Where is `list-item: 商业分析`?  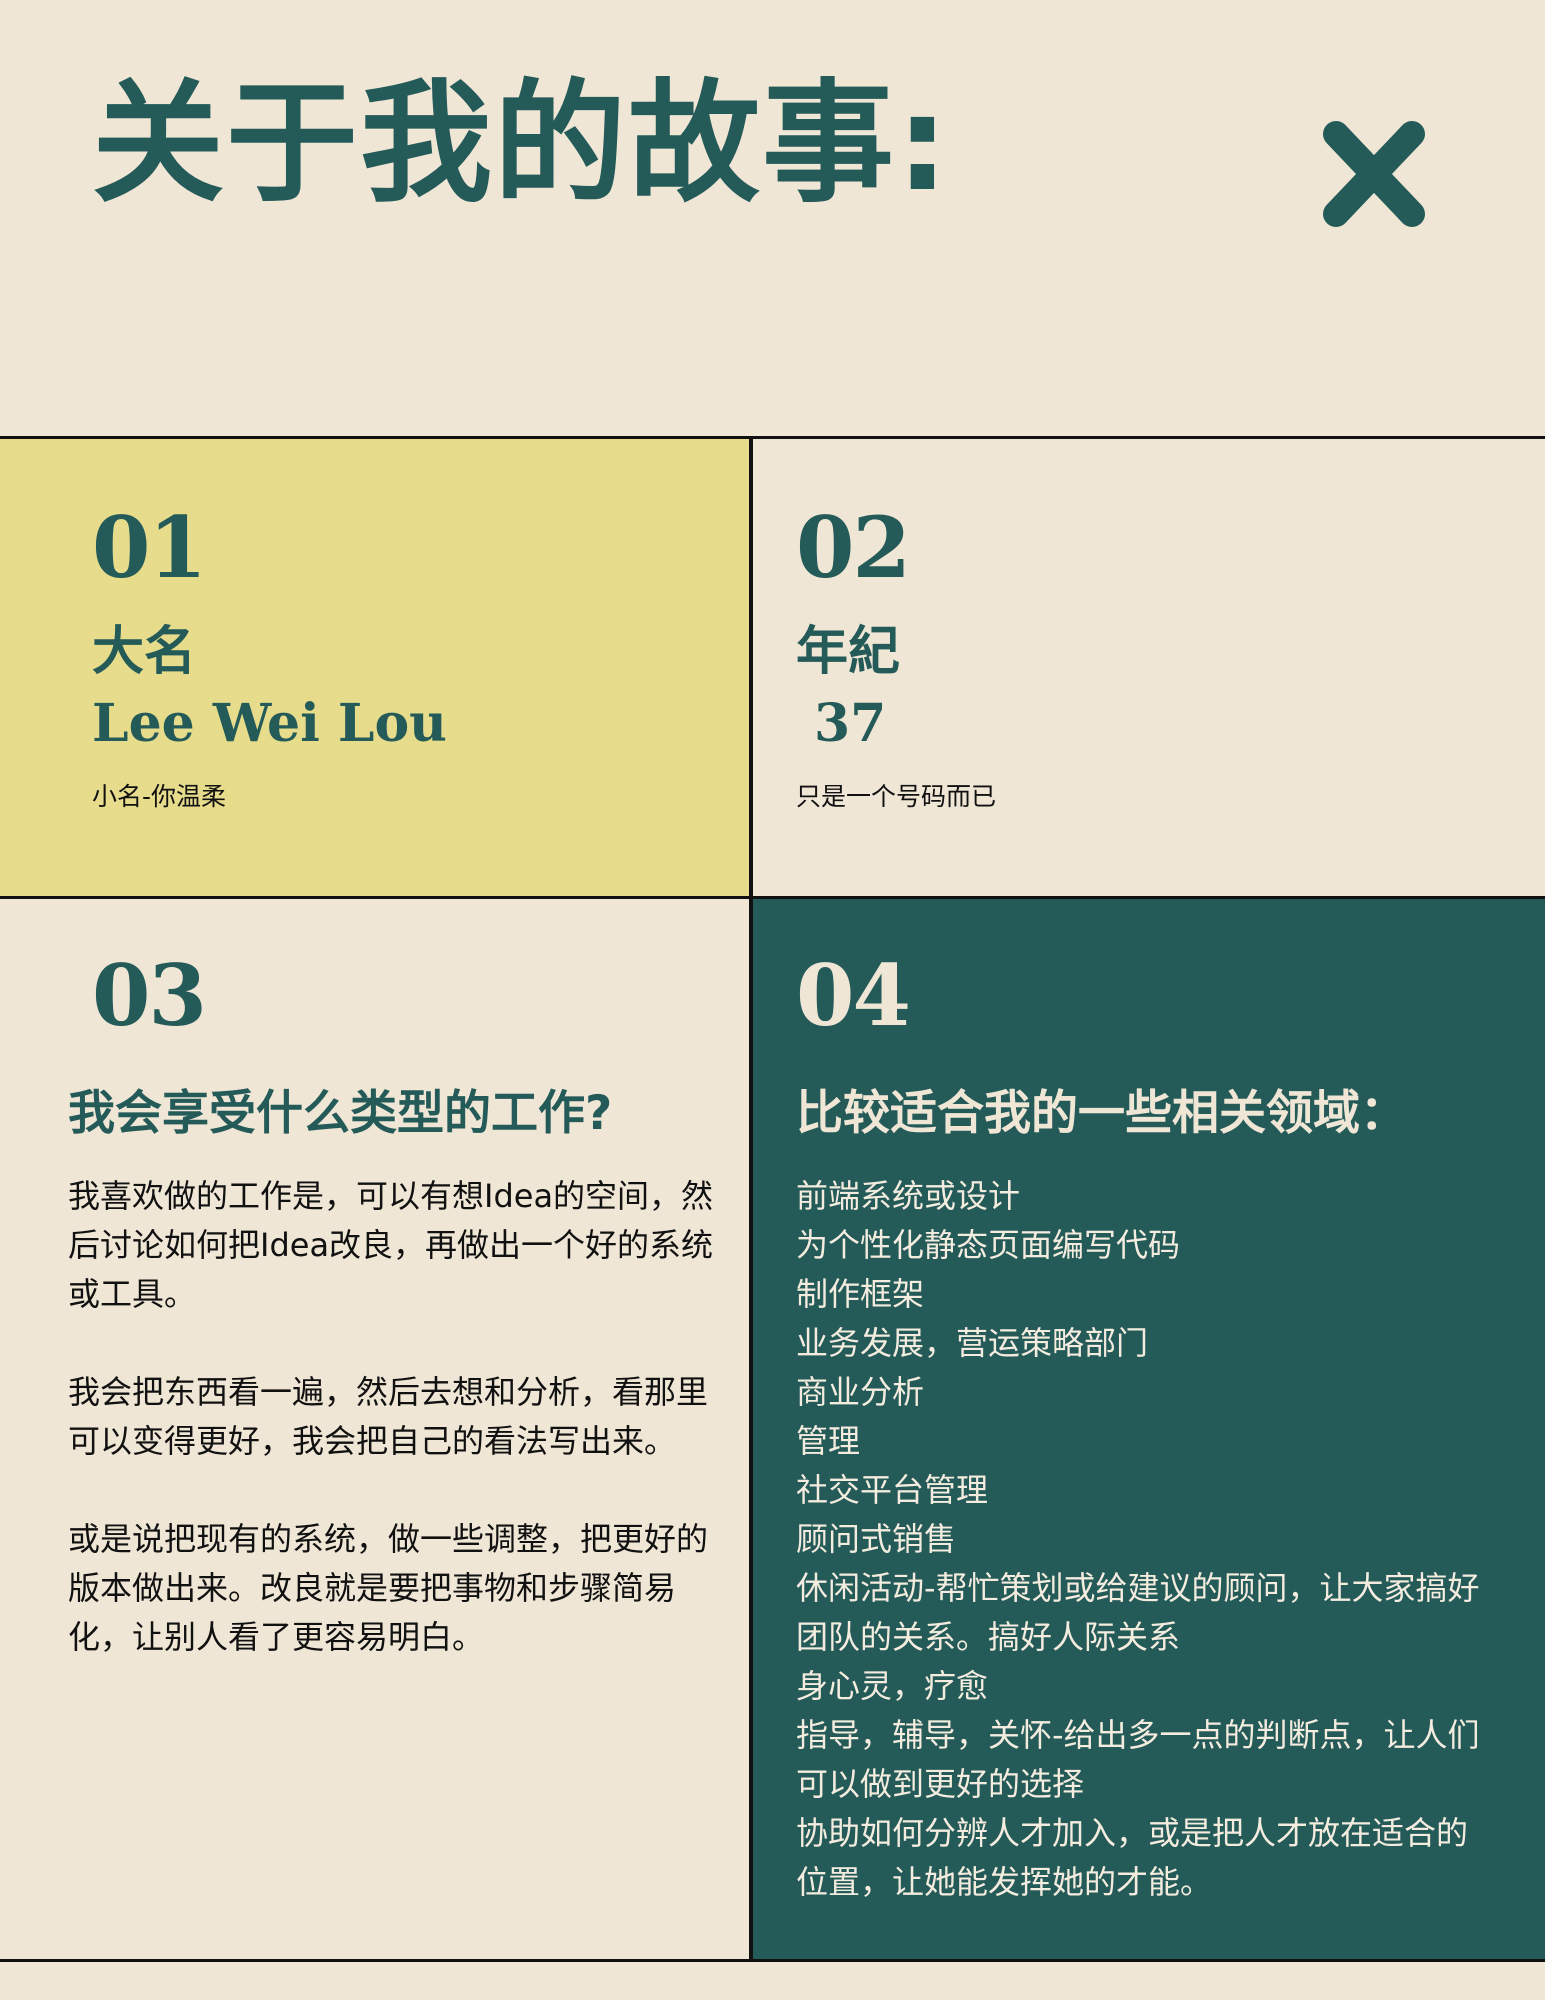
list-item: 商业分析 is located at coordinates (860, 1392).